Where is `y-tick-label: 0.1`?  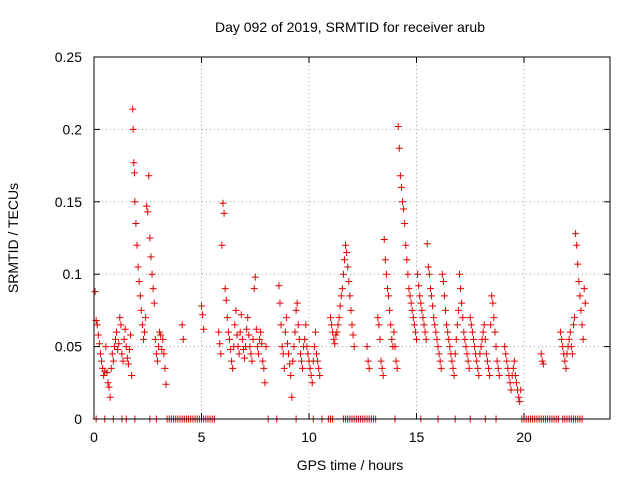 y-tick-label: 0.1 is located at coordinates (73, 274).